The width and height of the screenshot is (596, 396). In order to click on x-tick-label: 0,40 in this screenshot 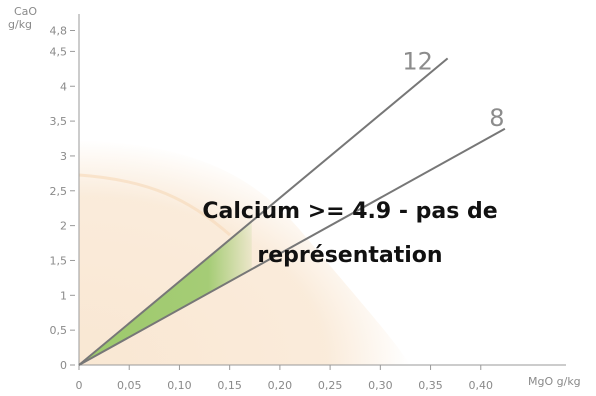, I will do `click(481, 385)`.